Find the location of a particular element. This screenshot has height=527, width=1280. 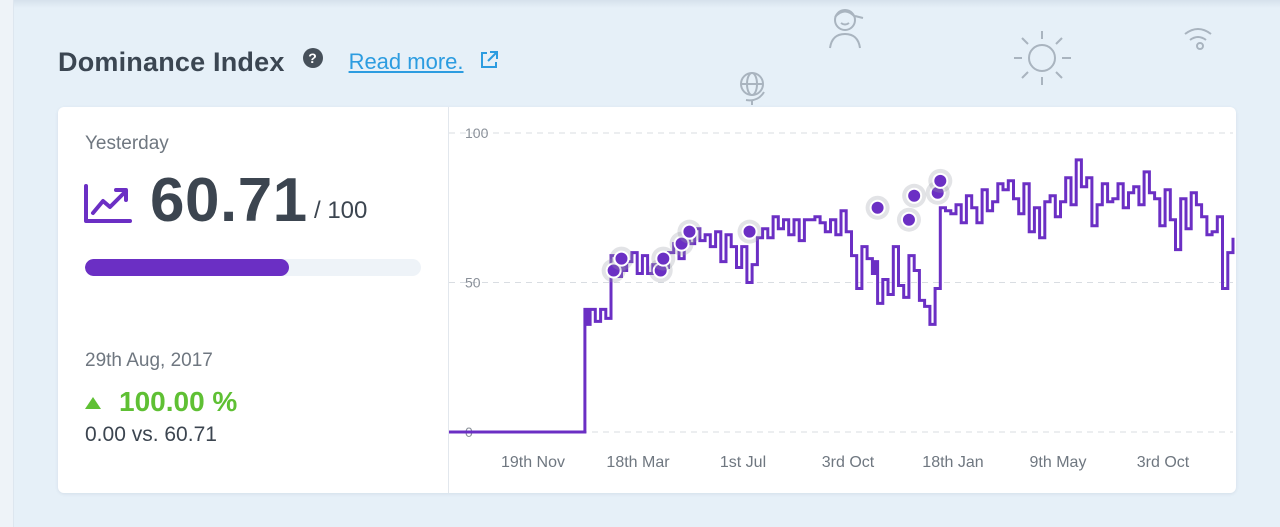

wifi-icon is located at coordinates (1198, 39).